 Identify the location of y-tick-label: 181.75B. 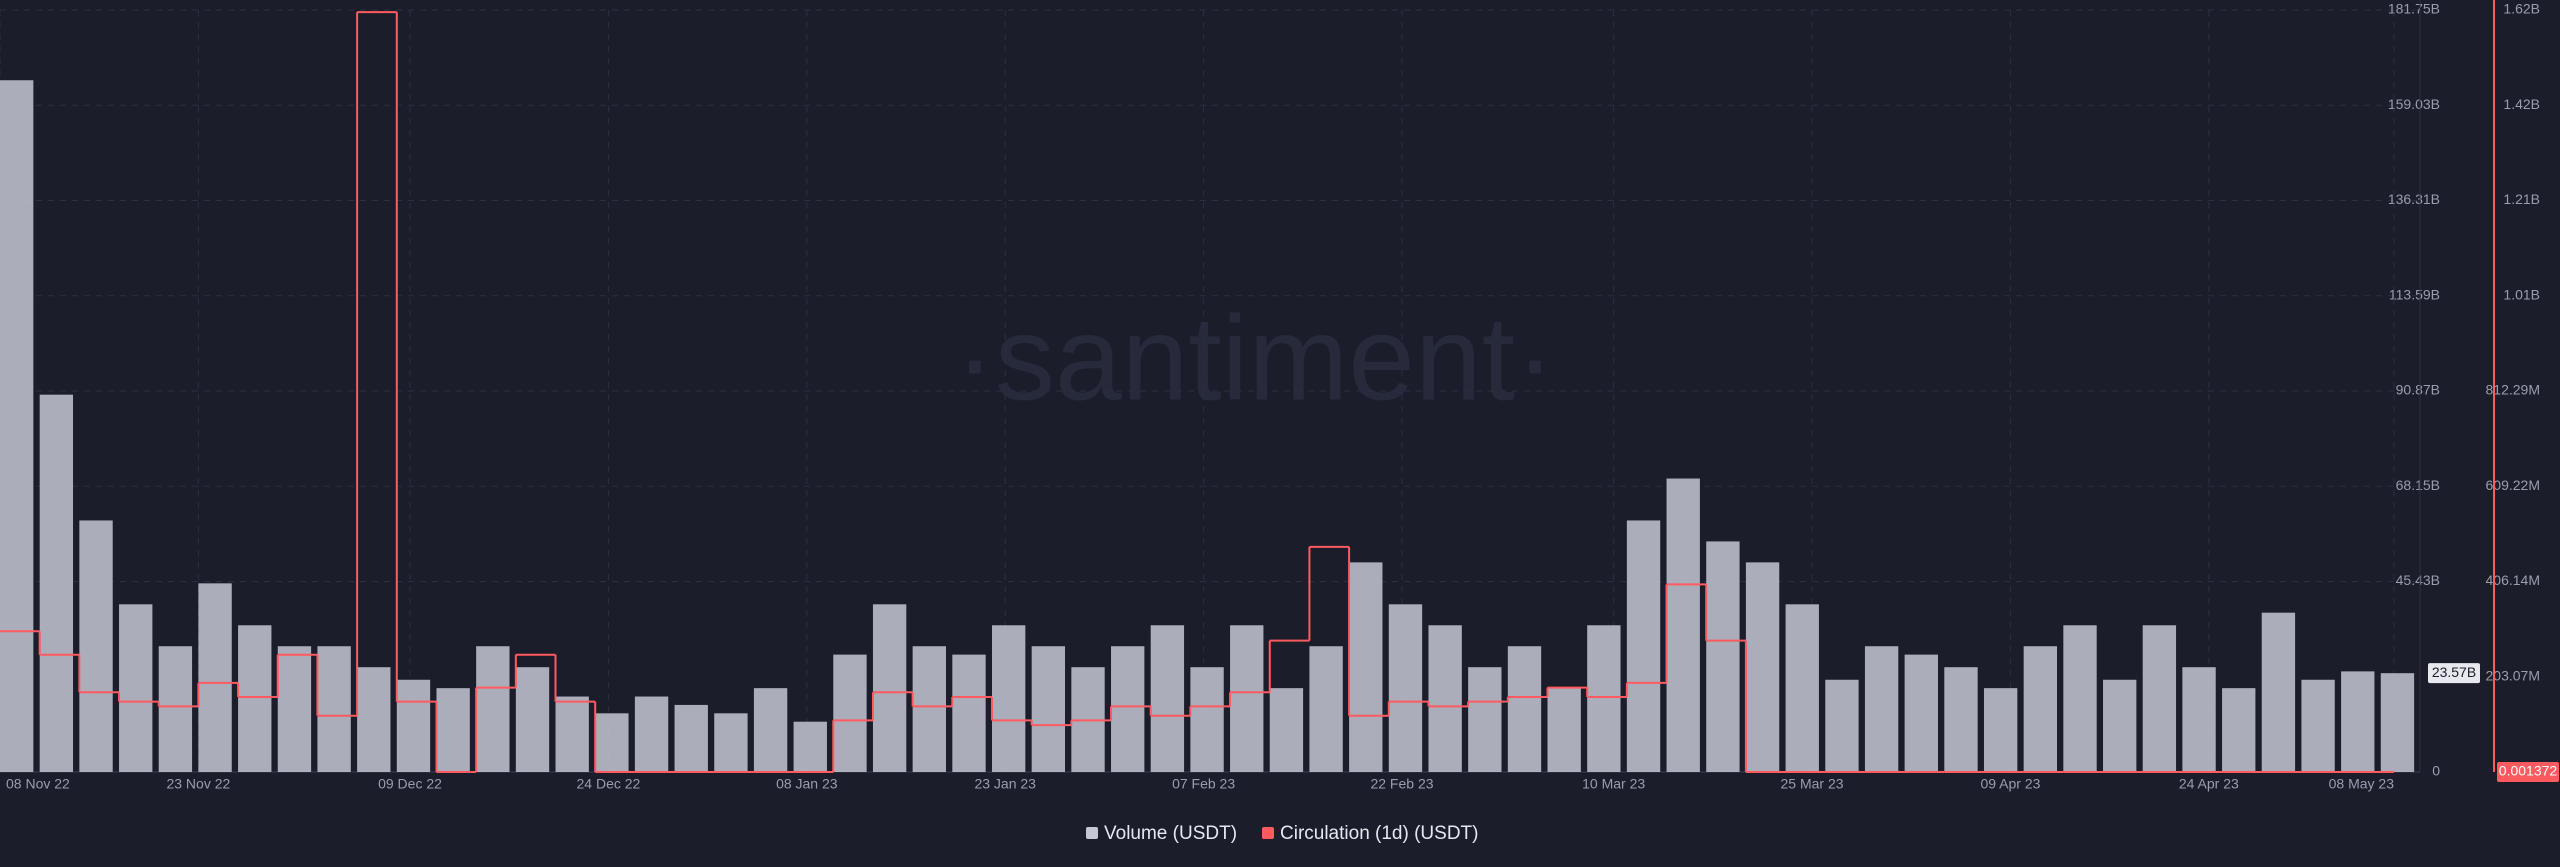
(2414, 9).